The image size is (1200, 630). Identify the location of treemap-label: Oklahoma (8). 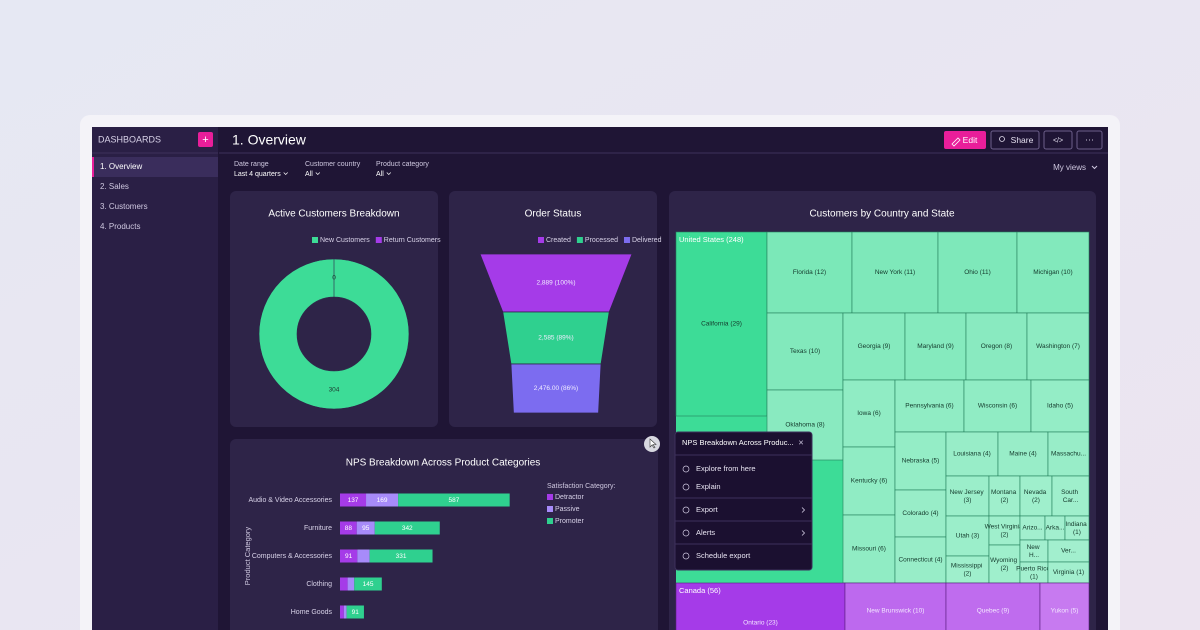
(804, 425).